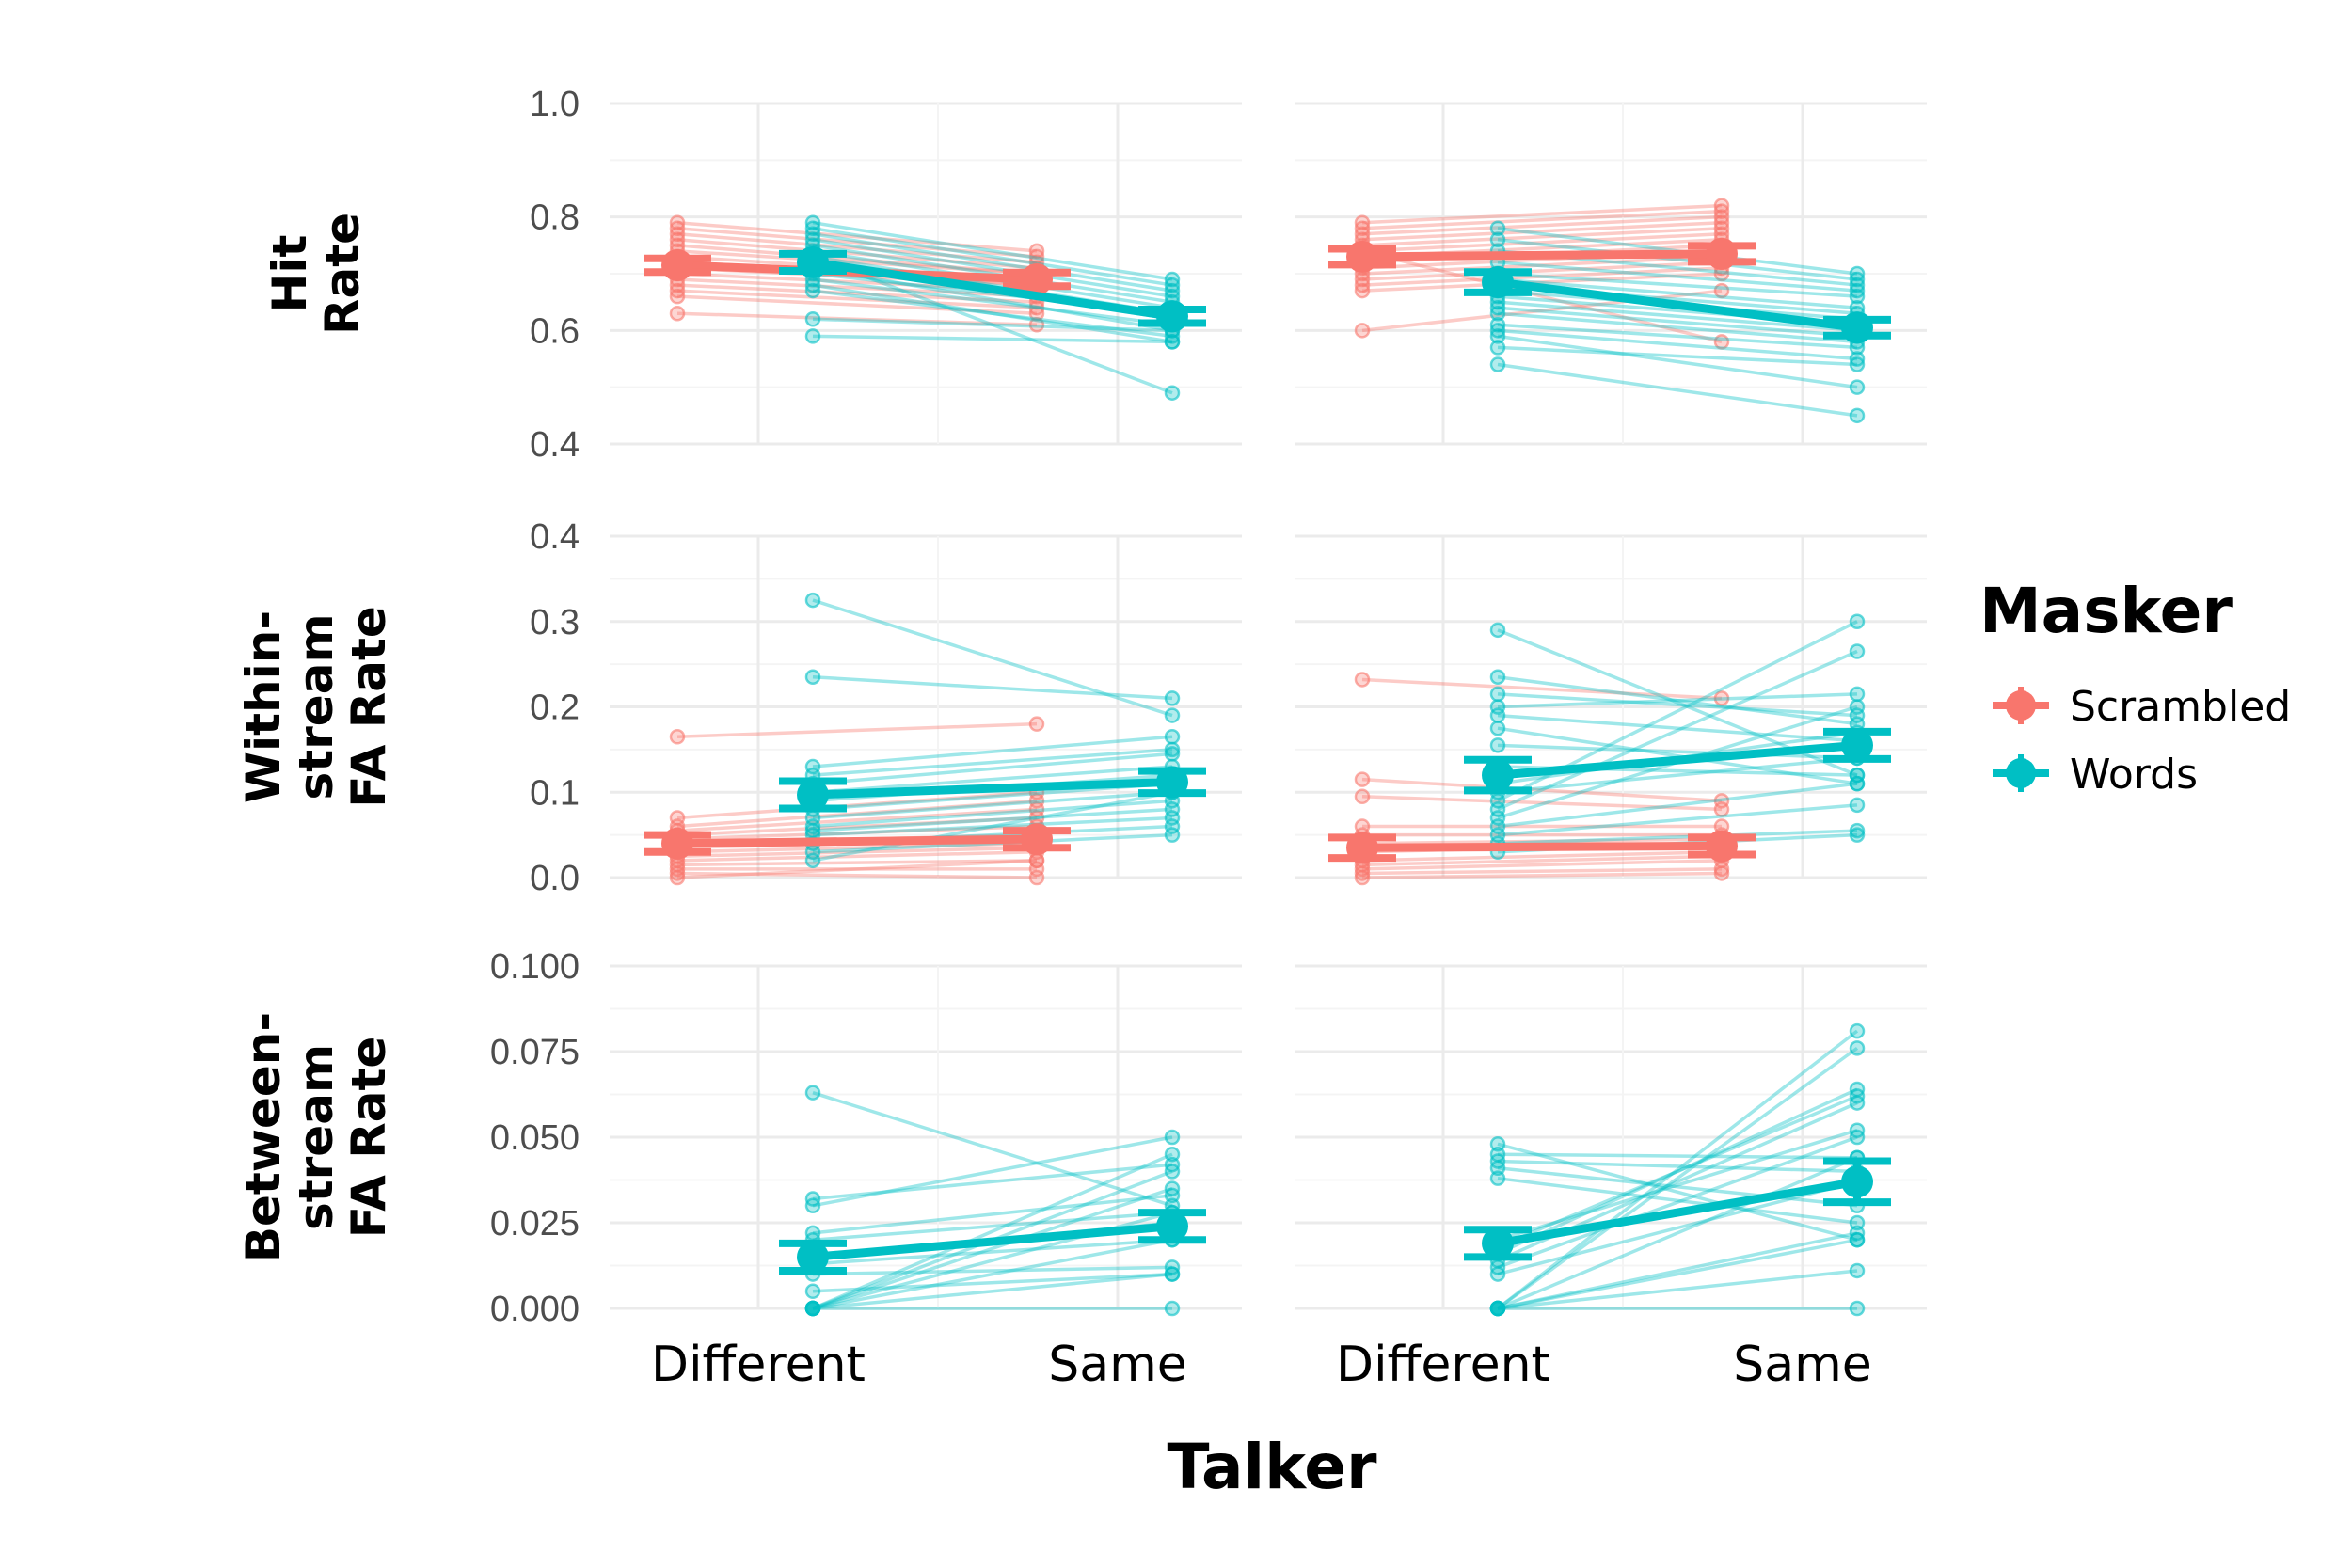 The width and height of the screenshot is (2352, 1568). I want to click on panel-r1-c2, so click(1611, 274).